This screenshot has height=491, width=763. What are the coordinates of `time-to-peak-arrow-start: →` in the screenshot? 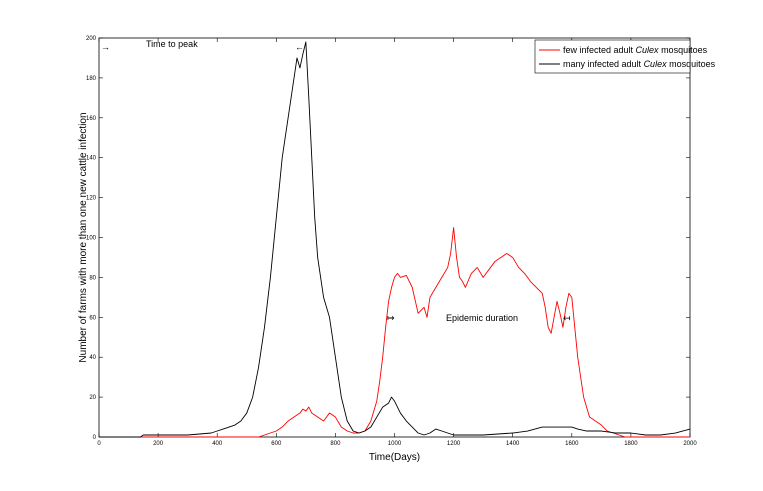 It's located at (105, 47).